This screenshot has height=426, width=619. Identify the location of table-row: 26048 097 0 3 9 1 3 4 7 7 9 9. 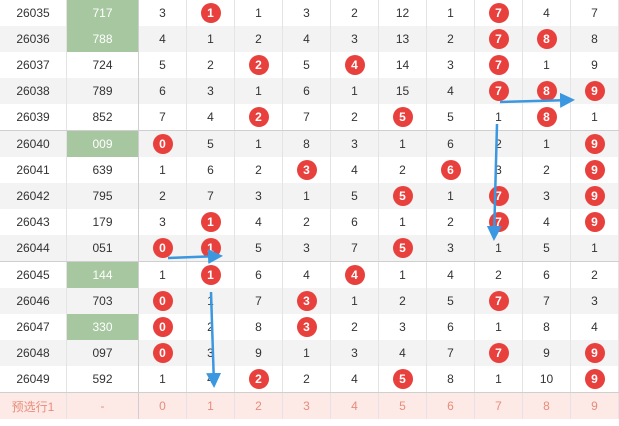
(309, 353).